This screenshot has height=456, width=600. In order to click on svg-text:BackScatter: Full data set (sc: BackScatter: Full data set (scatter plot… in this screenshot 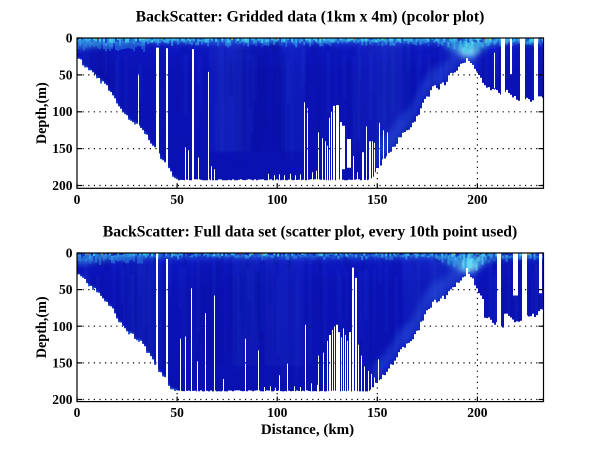, I will do `click(310, 232)`.